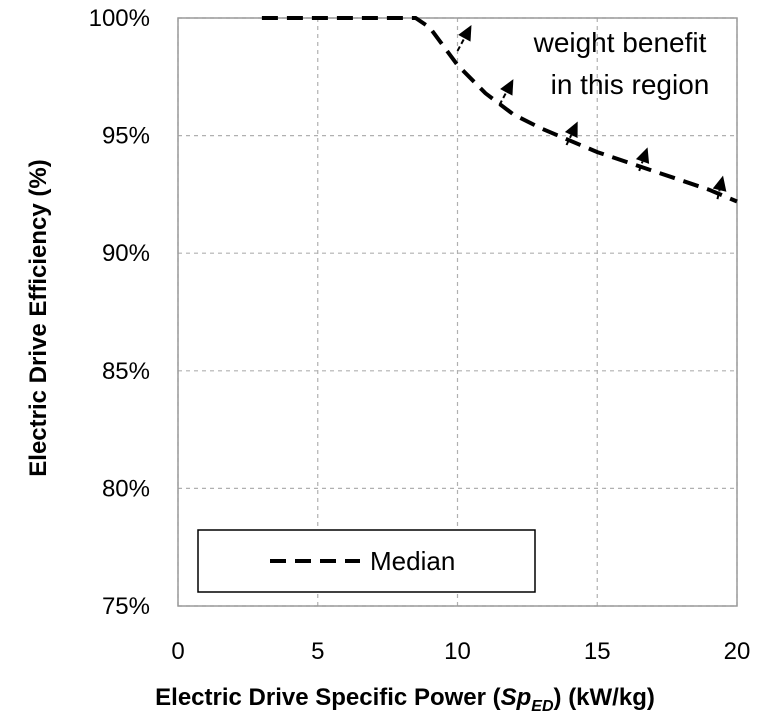 The height and width of the screenshot is (719, 769). Describe the element at coordinates (597, 651) in the screenshot. I see `x-tick-label: 15` at that location.